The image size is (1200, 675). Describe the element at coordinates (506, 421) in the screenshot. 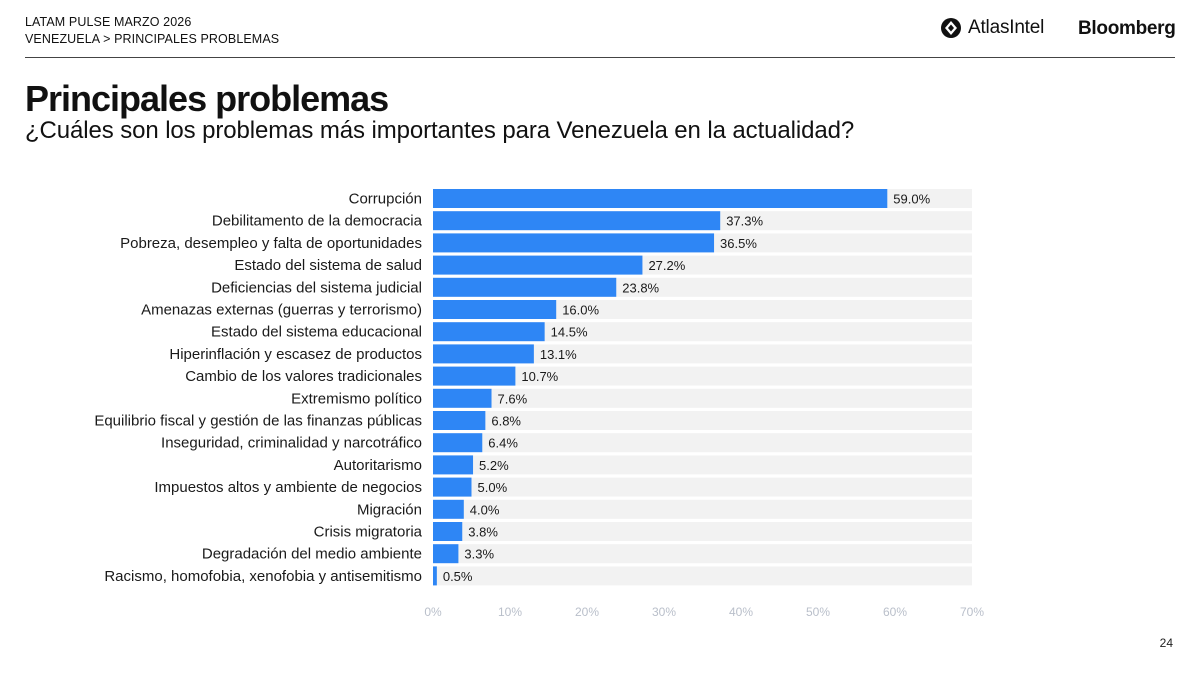

I see `value-label: 6.8%` at that location.